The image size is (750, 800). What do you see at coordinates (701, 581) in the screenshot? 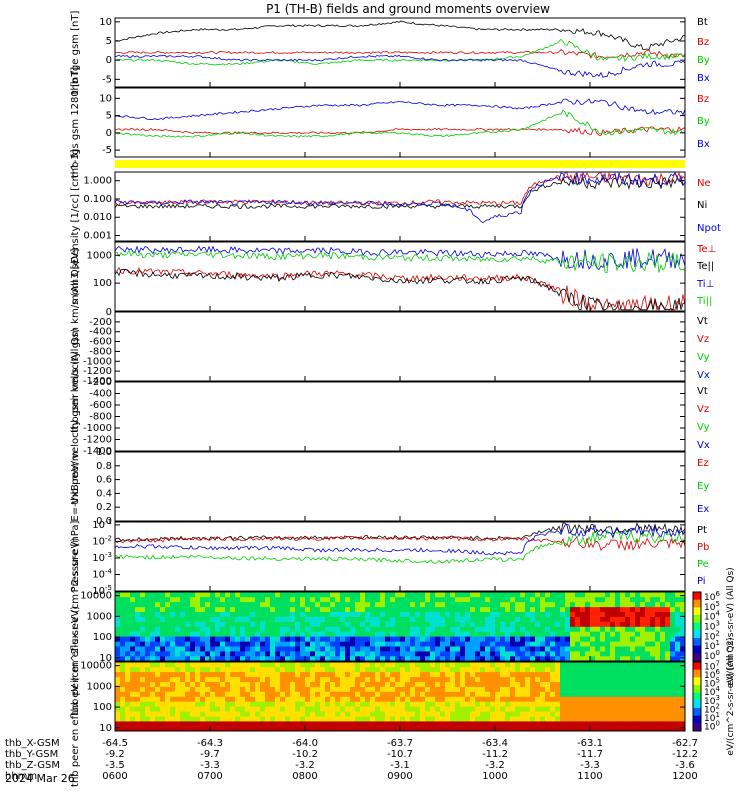
I see `legend-press-Pi: Pi` at bounding box center [701, 581].